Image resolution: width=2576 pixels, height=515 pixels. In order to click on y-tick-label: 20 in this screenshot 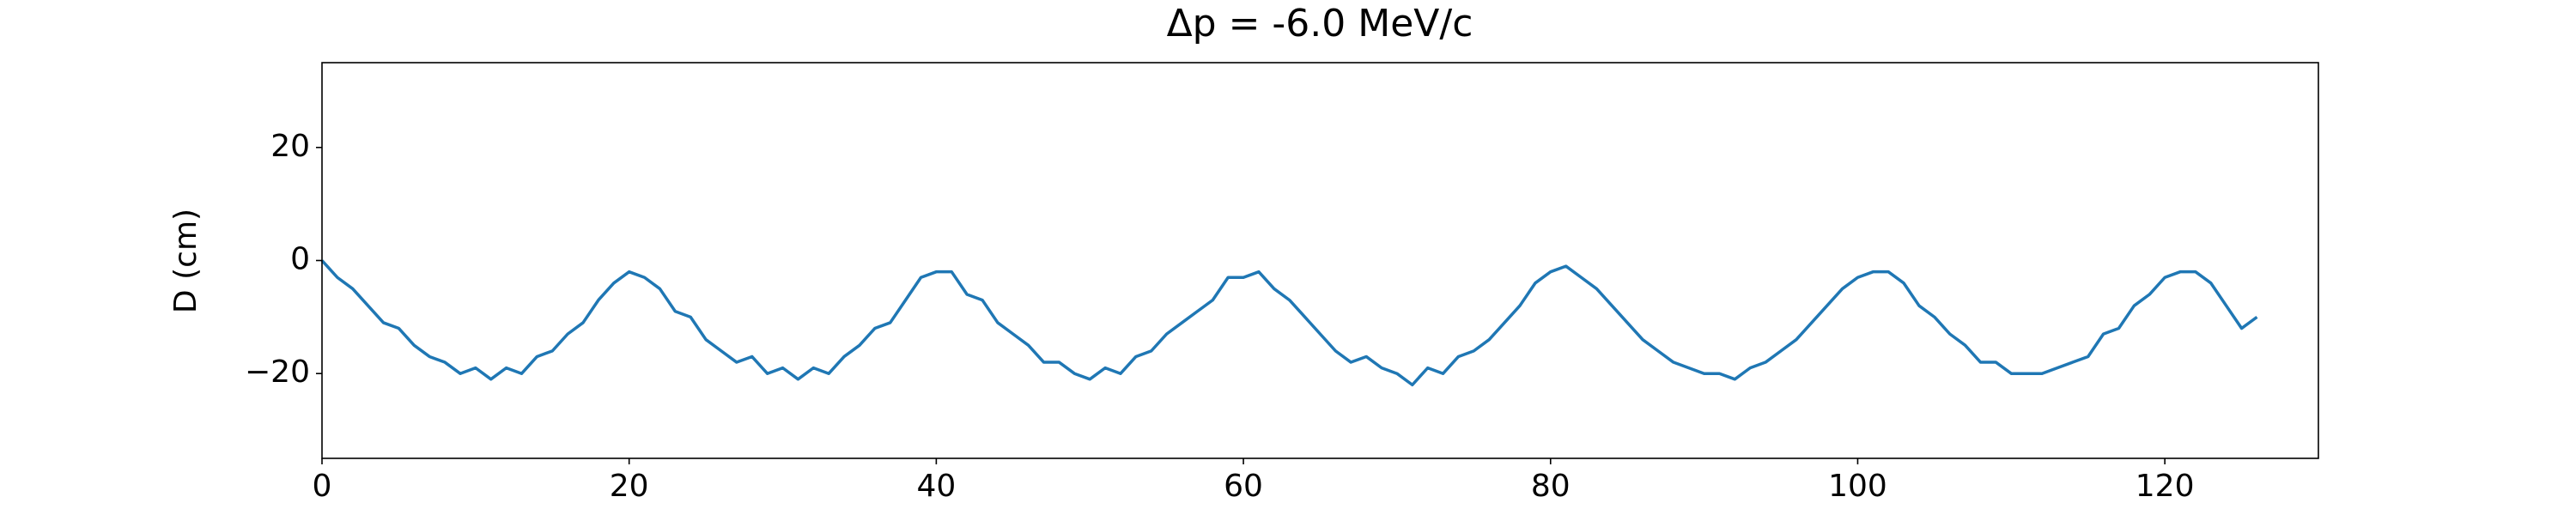, I will do `click(290, 146)`.